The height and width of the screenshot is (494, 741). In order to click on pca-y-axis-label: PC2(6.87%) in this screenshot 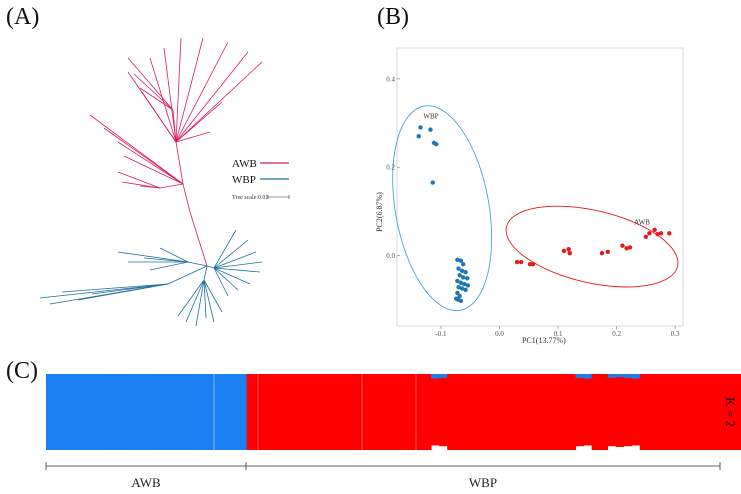, I will do `click(379, 212)`.